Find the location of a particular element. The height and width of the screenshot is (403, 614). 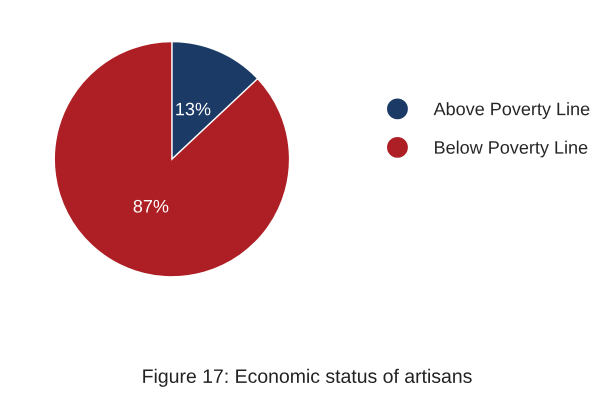

caption: Figure 17: Economic status of artisans is located at coordinates (307, 377).